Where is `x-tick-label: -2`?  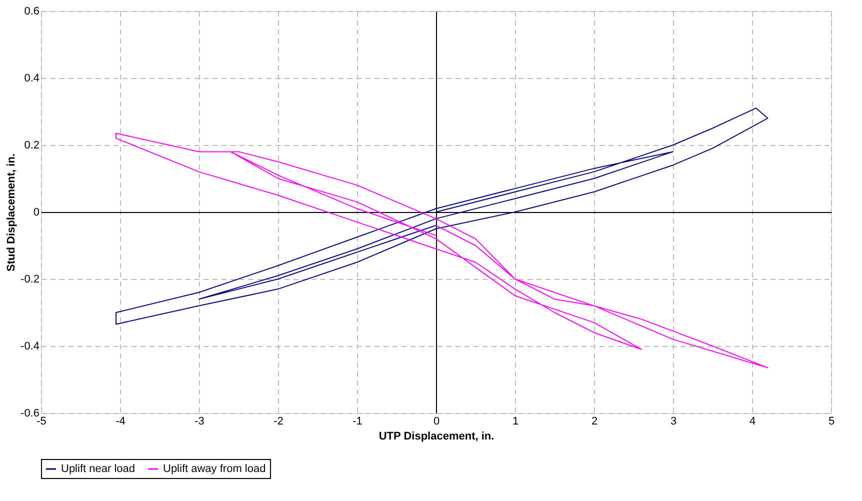
x-tick-label: -2 is located at coordinates (279, 422).